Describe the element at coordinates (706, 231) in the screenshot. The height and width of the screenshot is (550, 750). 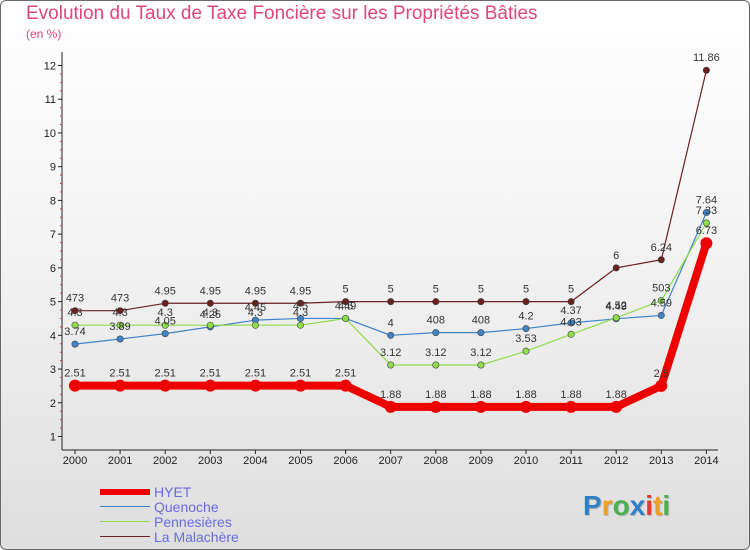
I see `data-label: 6.73` at that location.